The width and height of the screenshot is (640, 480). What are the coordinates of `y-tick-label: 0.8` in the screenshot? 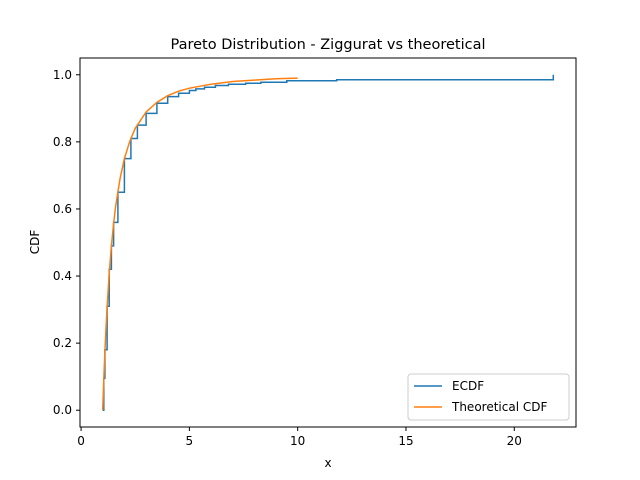 It's located at (62, 142).